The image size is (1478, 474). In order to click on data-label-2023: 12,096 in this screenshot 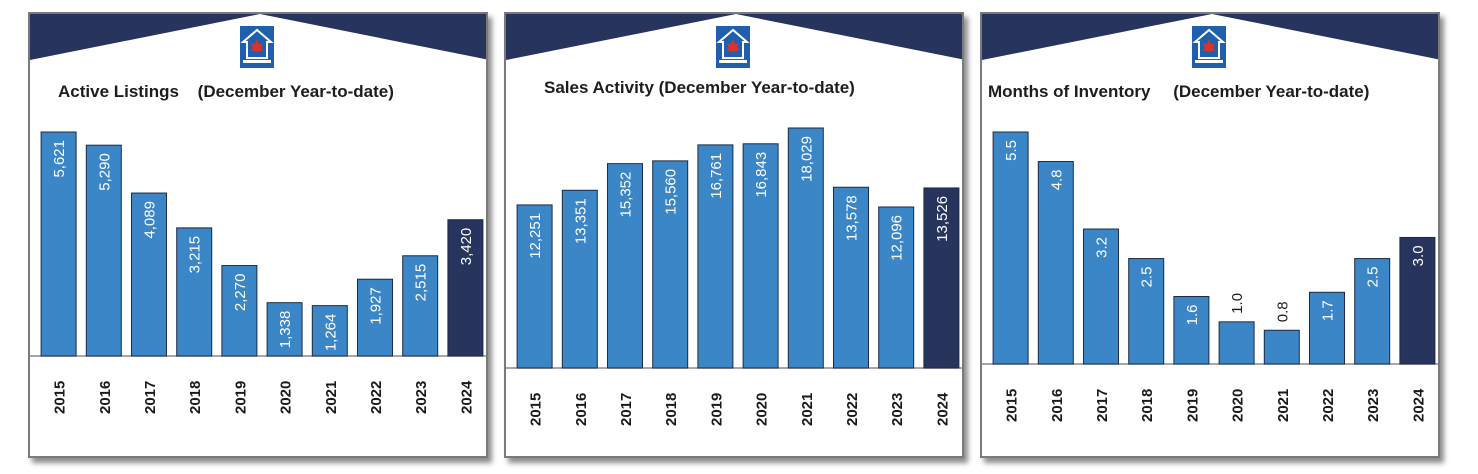, I will do `click(897, 238)`.